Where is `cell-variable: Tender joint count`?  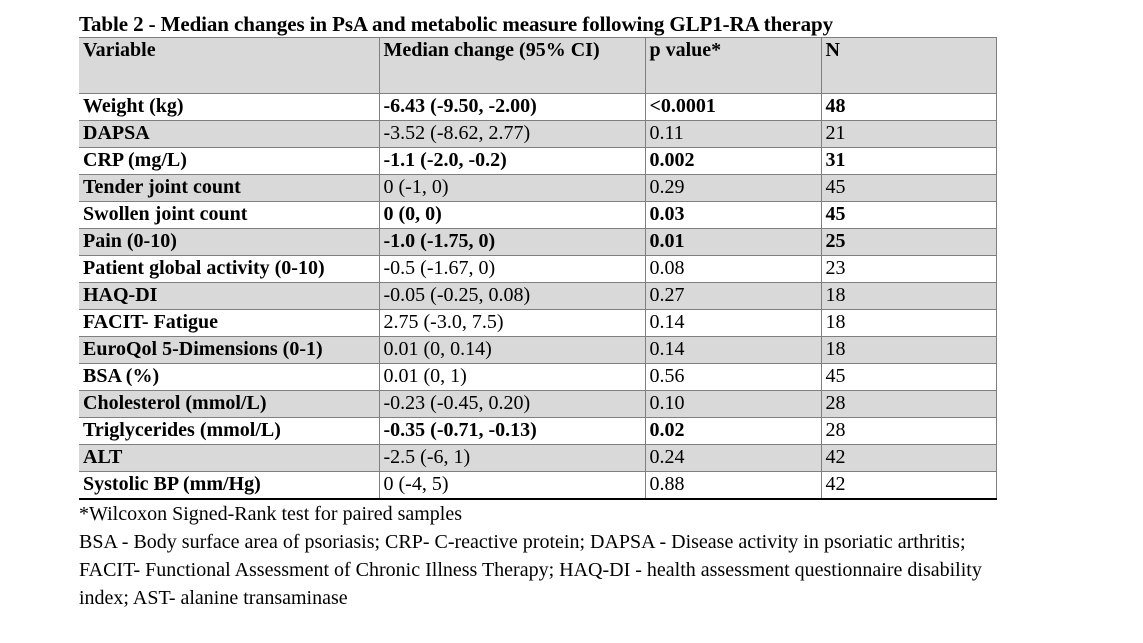
cell-variable: Tender joint count is located at coordinates (229, 188).